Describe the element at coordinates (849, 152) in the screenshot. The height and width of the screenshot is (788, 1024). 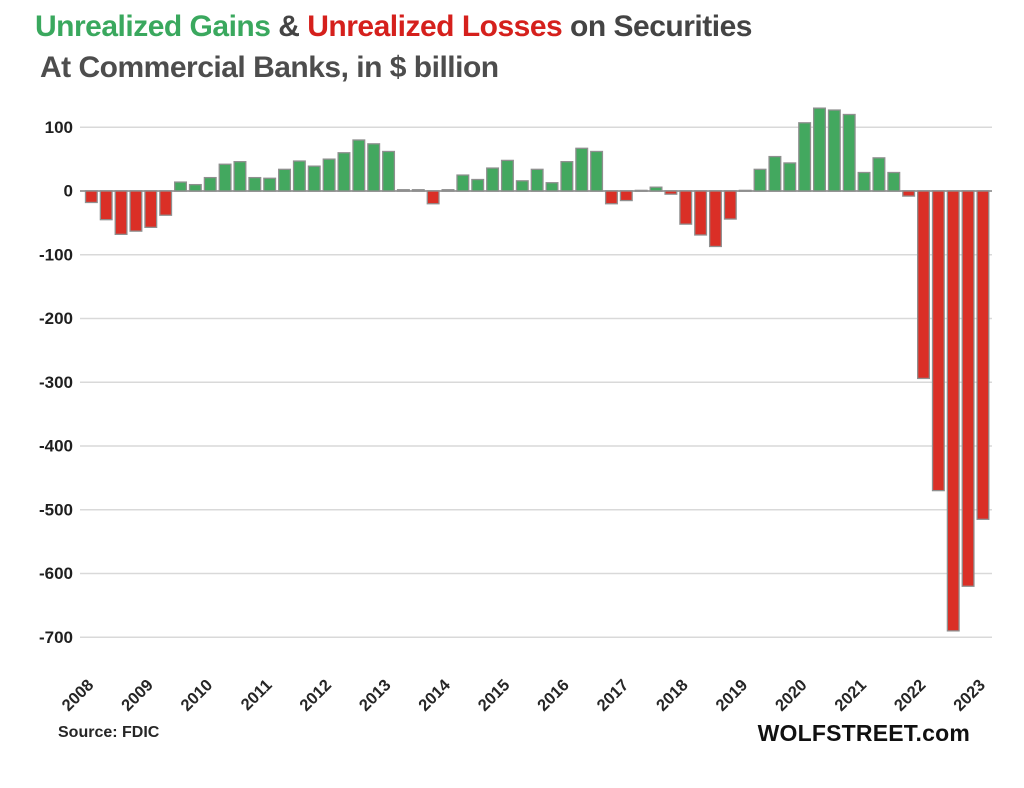
I see `gain-bar: 2020 Q4: 120` at that location.